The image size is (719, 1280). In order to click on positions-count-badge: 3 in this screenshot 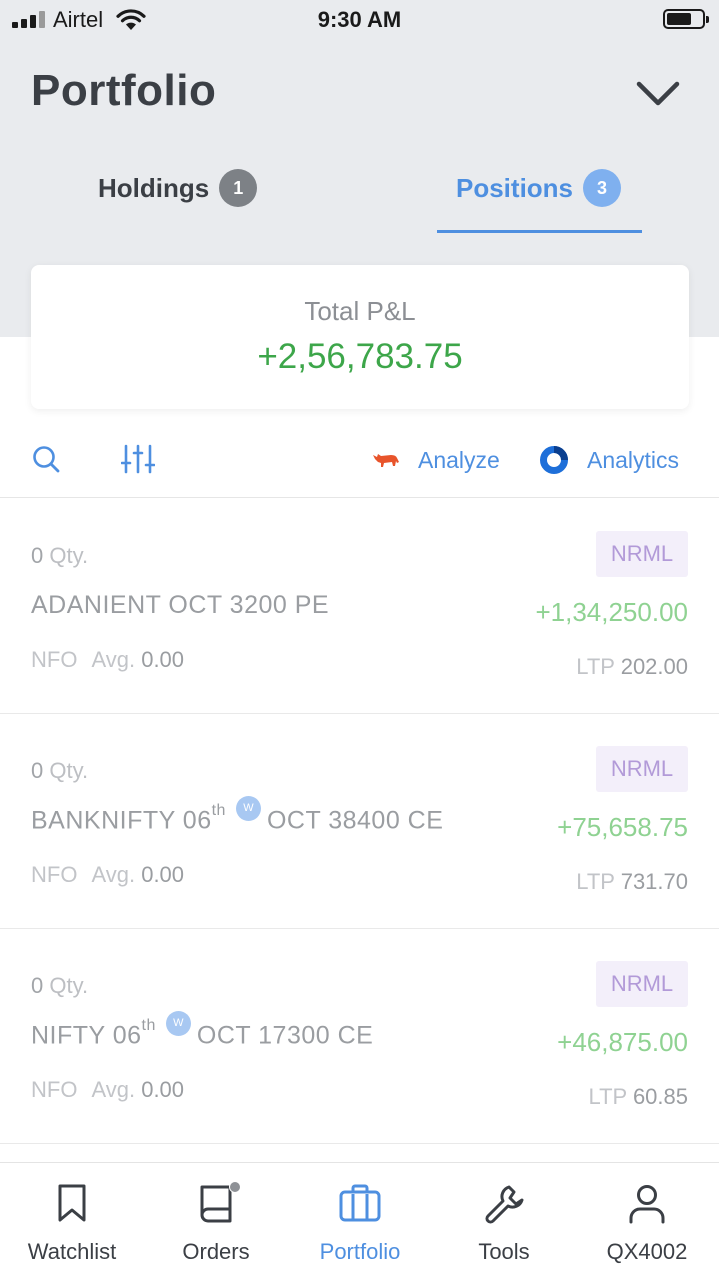, I will do `click(602, 188)`.